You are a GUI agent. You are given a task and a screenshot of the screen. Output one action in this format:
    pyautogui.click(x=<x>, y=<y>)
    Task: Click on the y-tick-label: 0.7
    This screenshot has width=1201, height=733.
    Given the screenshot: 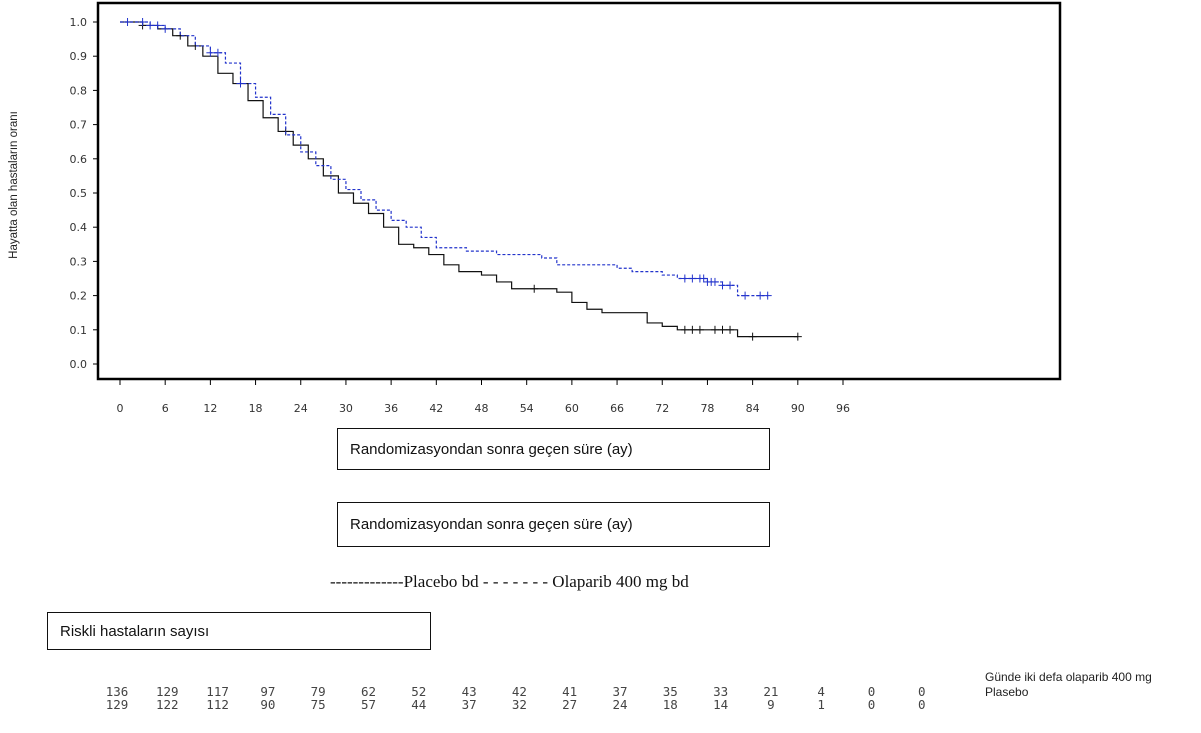 What is the action you would take?
    pyautogui.click(x=79, y=125)
    